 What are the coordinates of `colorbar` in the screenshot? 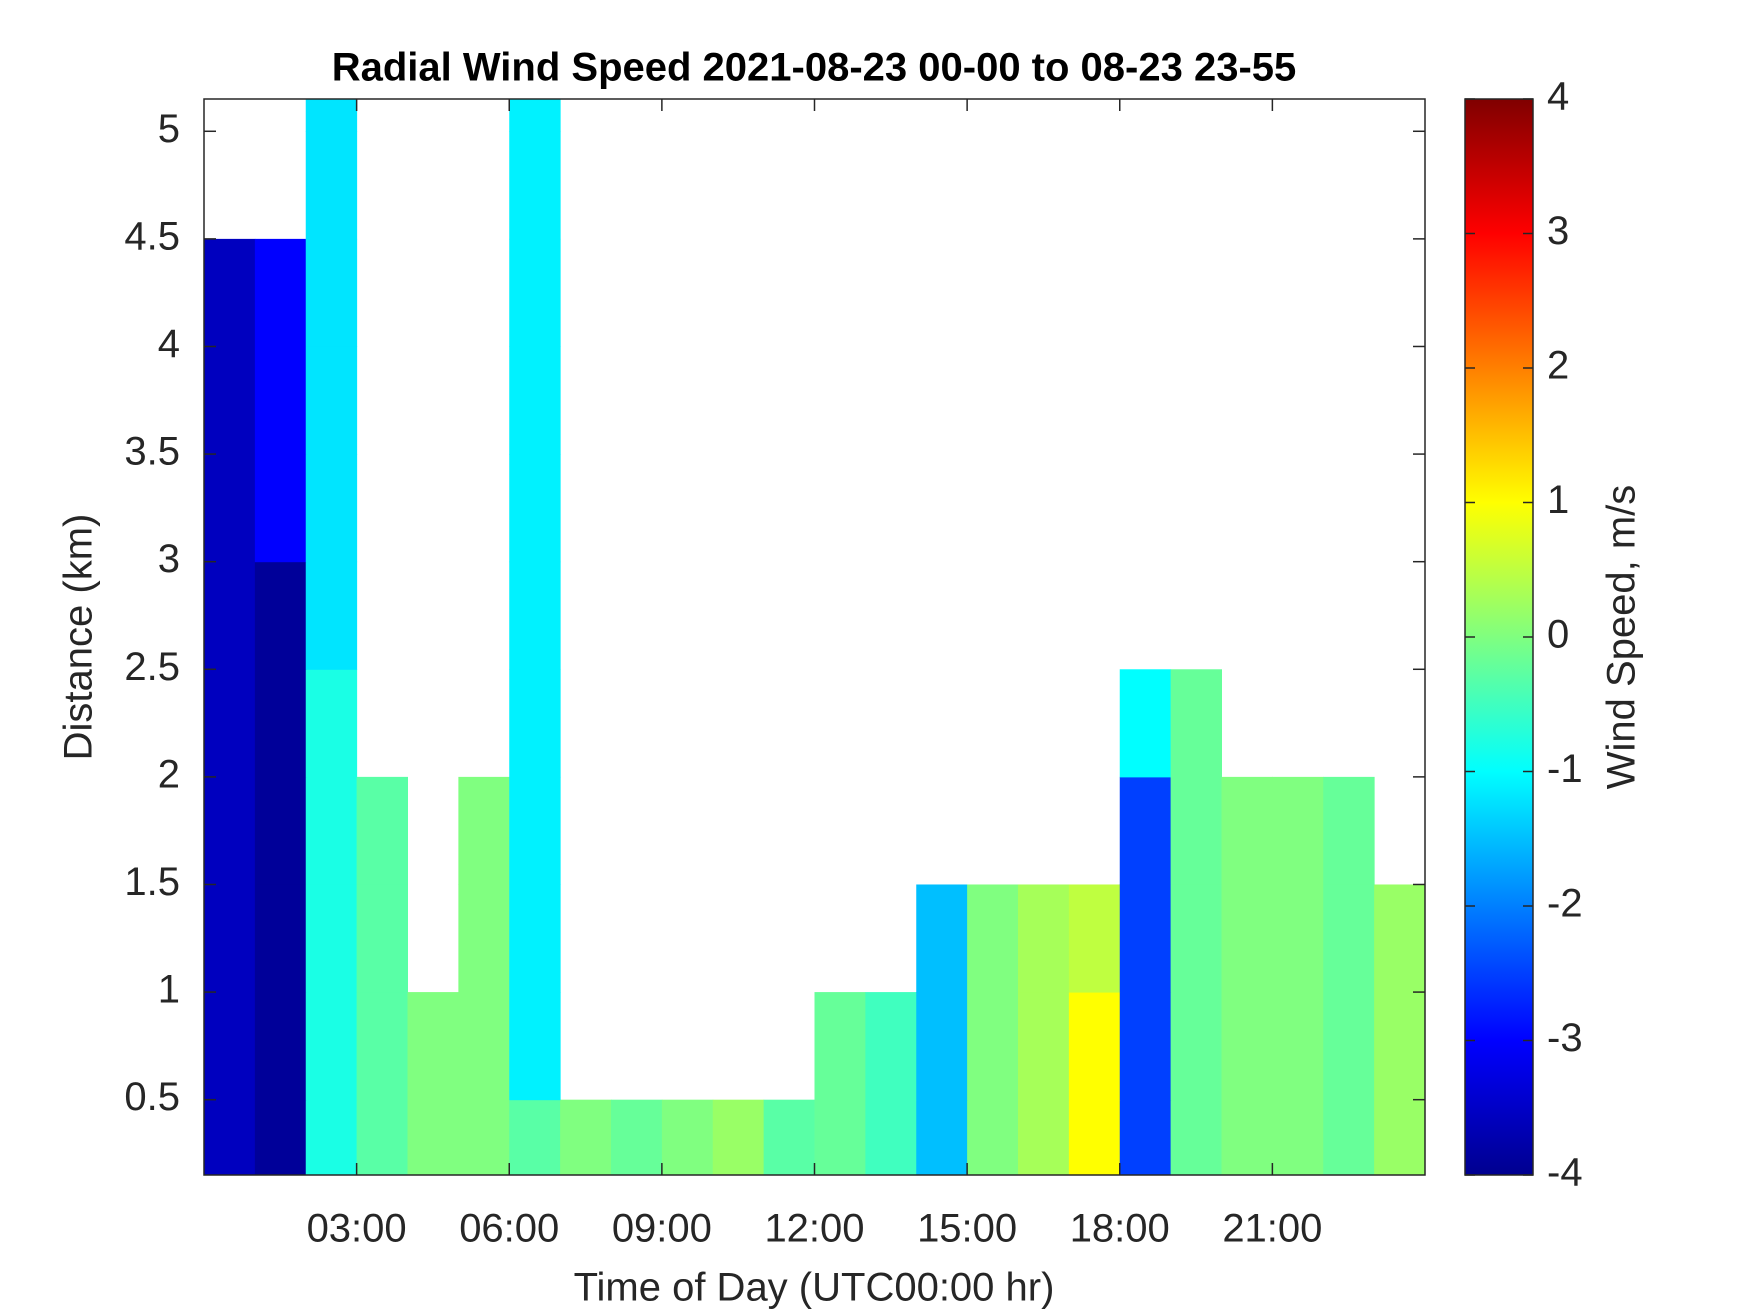 It's located at (1499, 637).